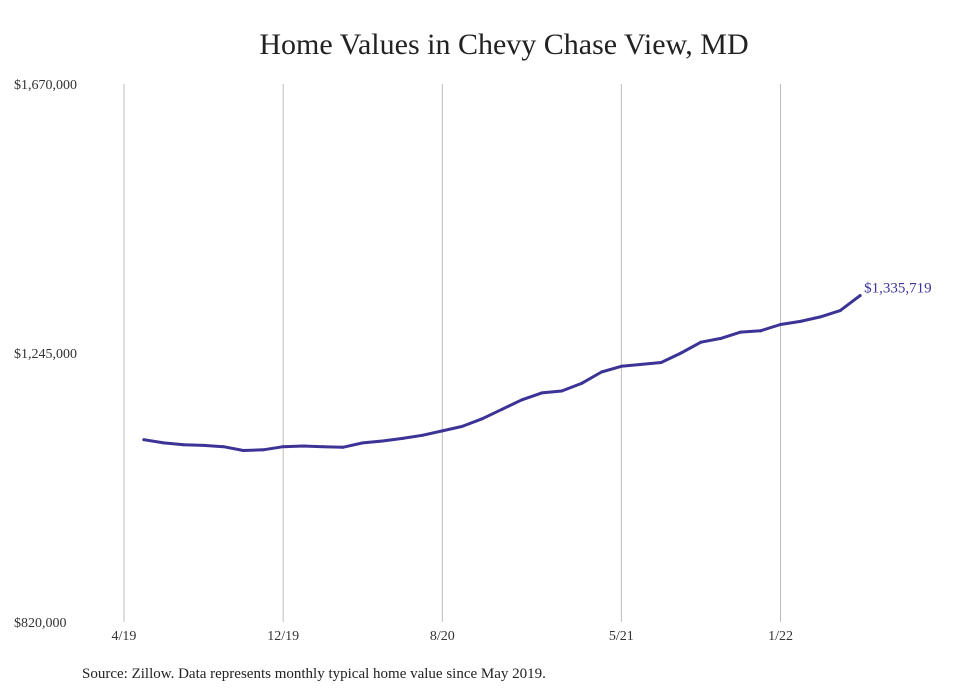 The width and height of the screenshot is (980, 699). Describe the element at coordinates (442, 636) in the screenshot. I see `x-tick-label: 8/20` at that location.